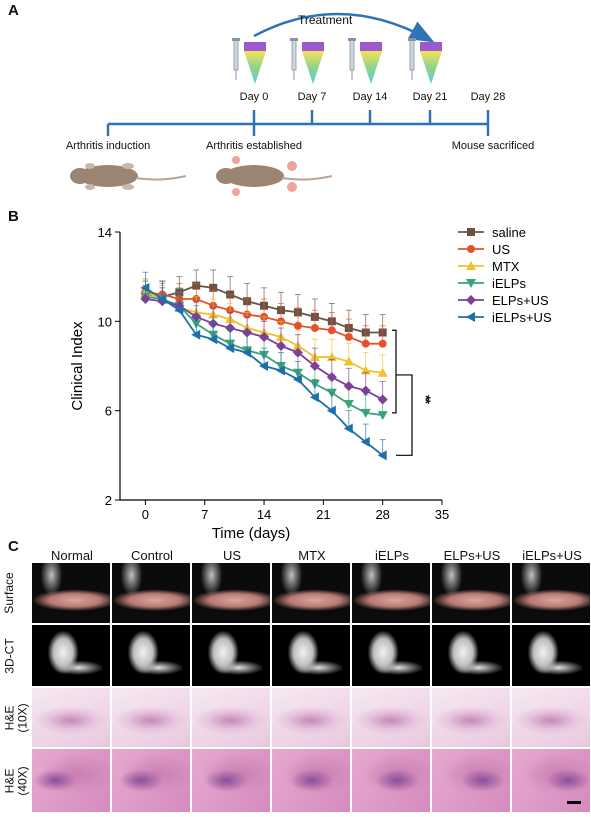 Image resolution: width=591 pixels, height=817 pixels. What do you see at coordinates (232, 555) in the screenshot?
I see `column-header: US` at bounding box center [232, 555].